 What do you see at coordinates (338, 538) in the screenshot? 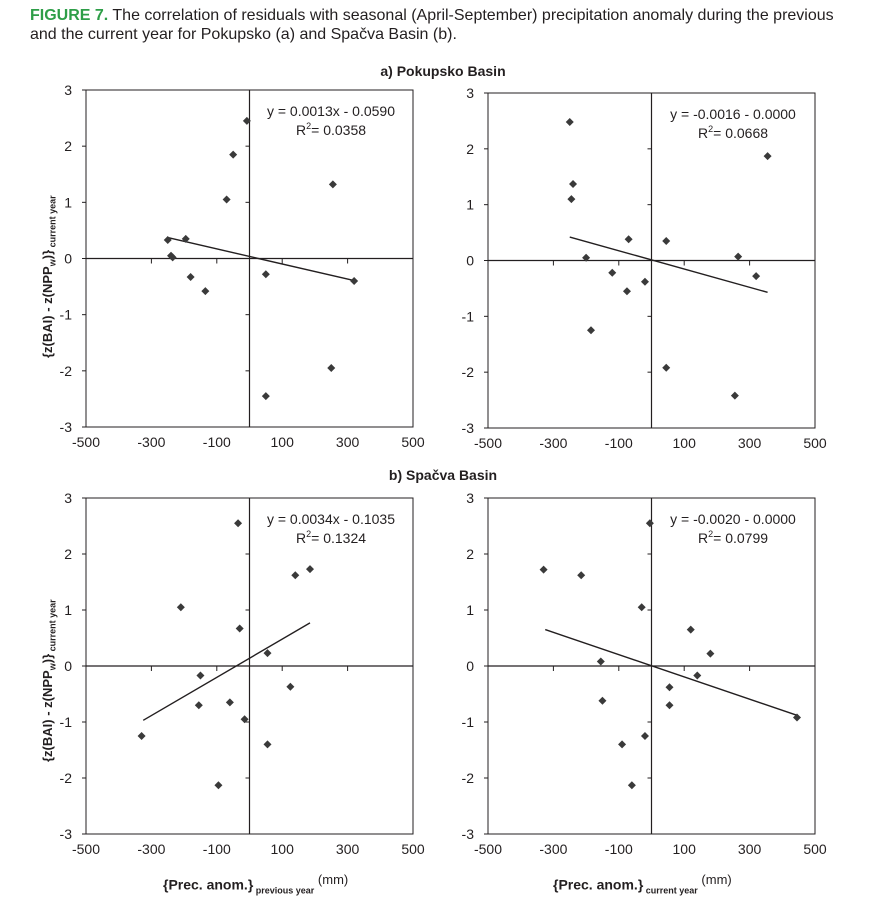
I see `r-squared-value: = 0.1324` at bounding box center [338, 538].